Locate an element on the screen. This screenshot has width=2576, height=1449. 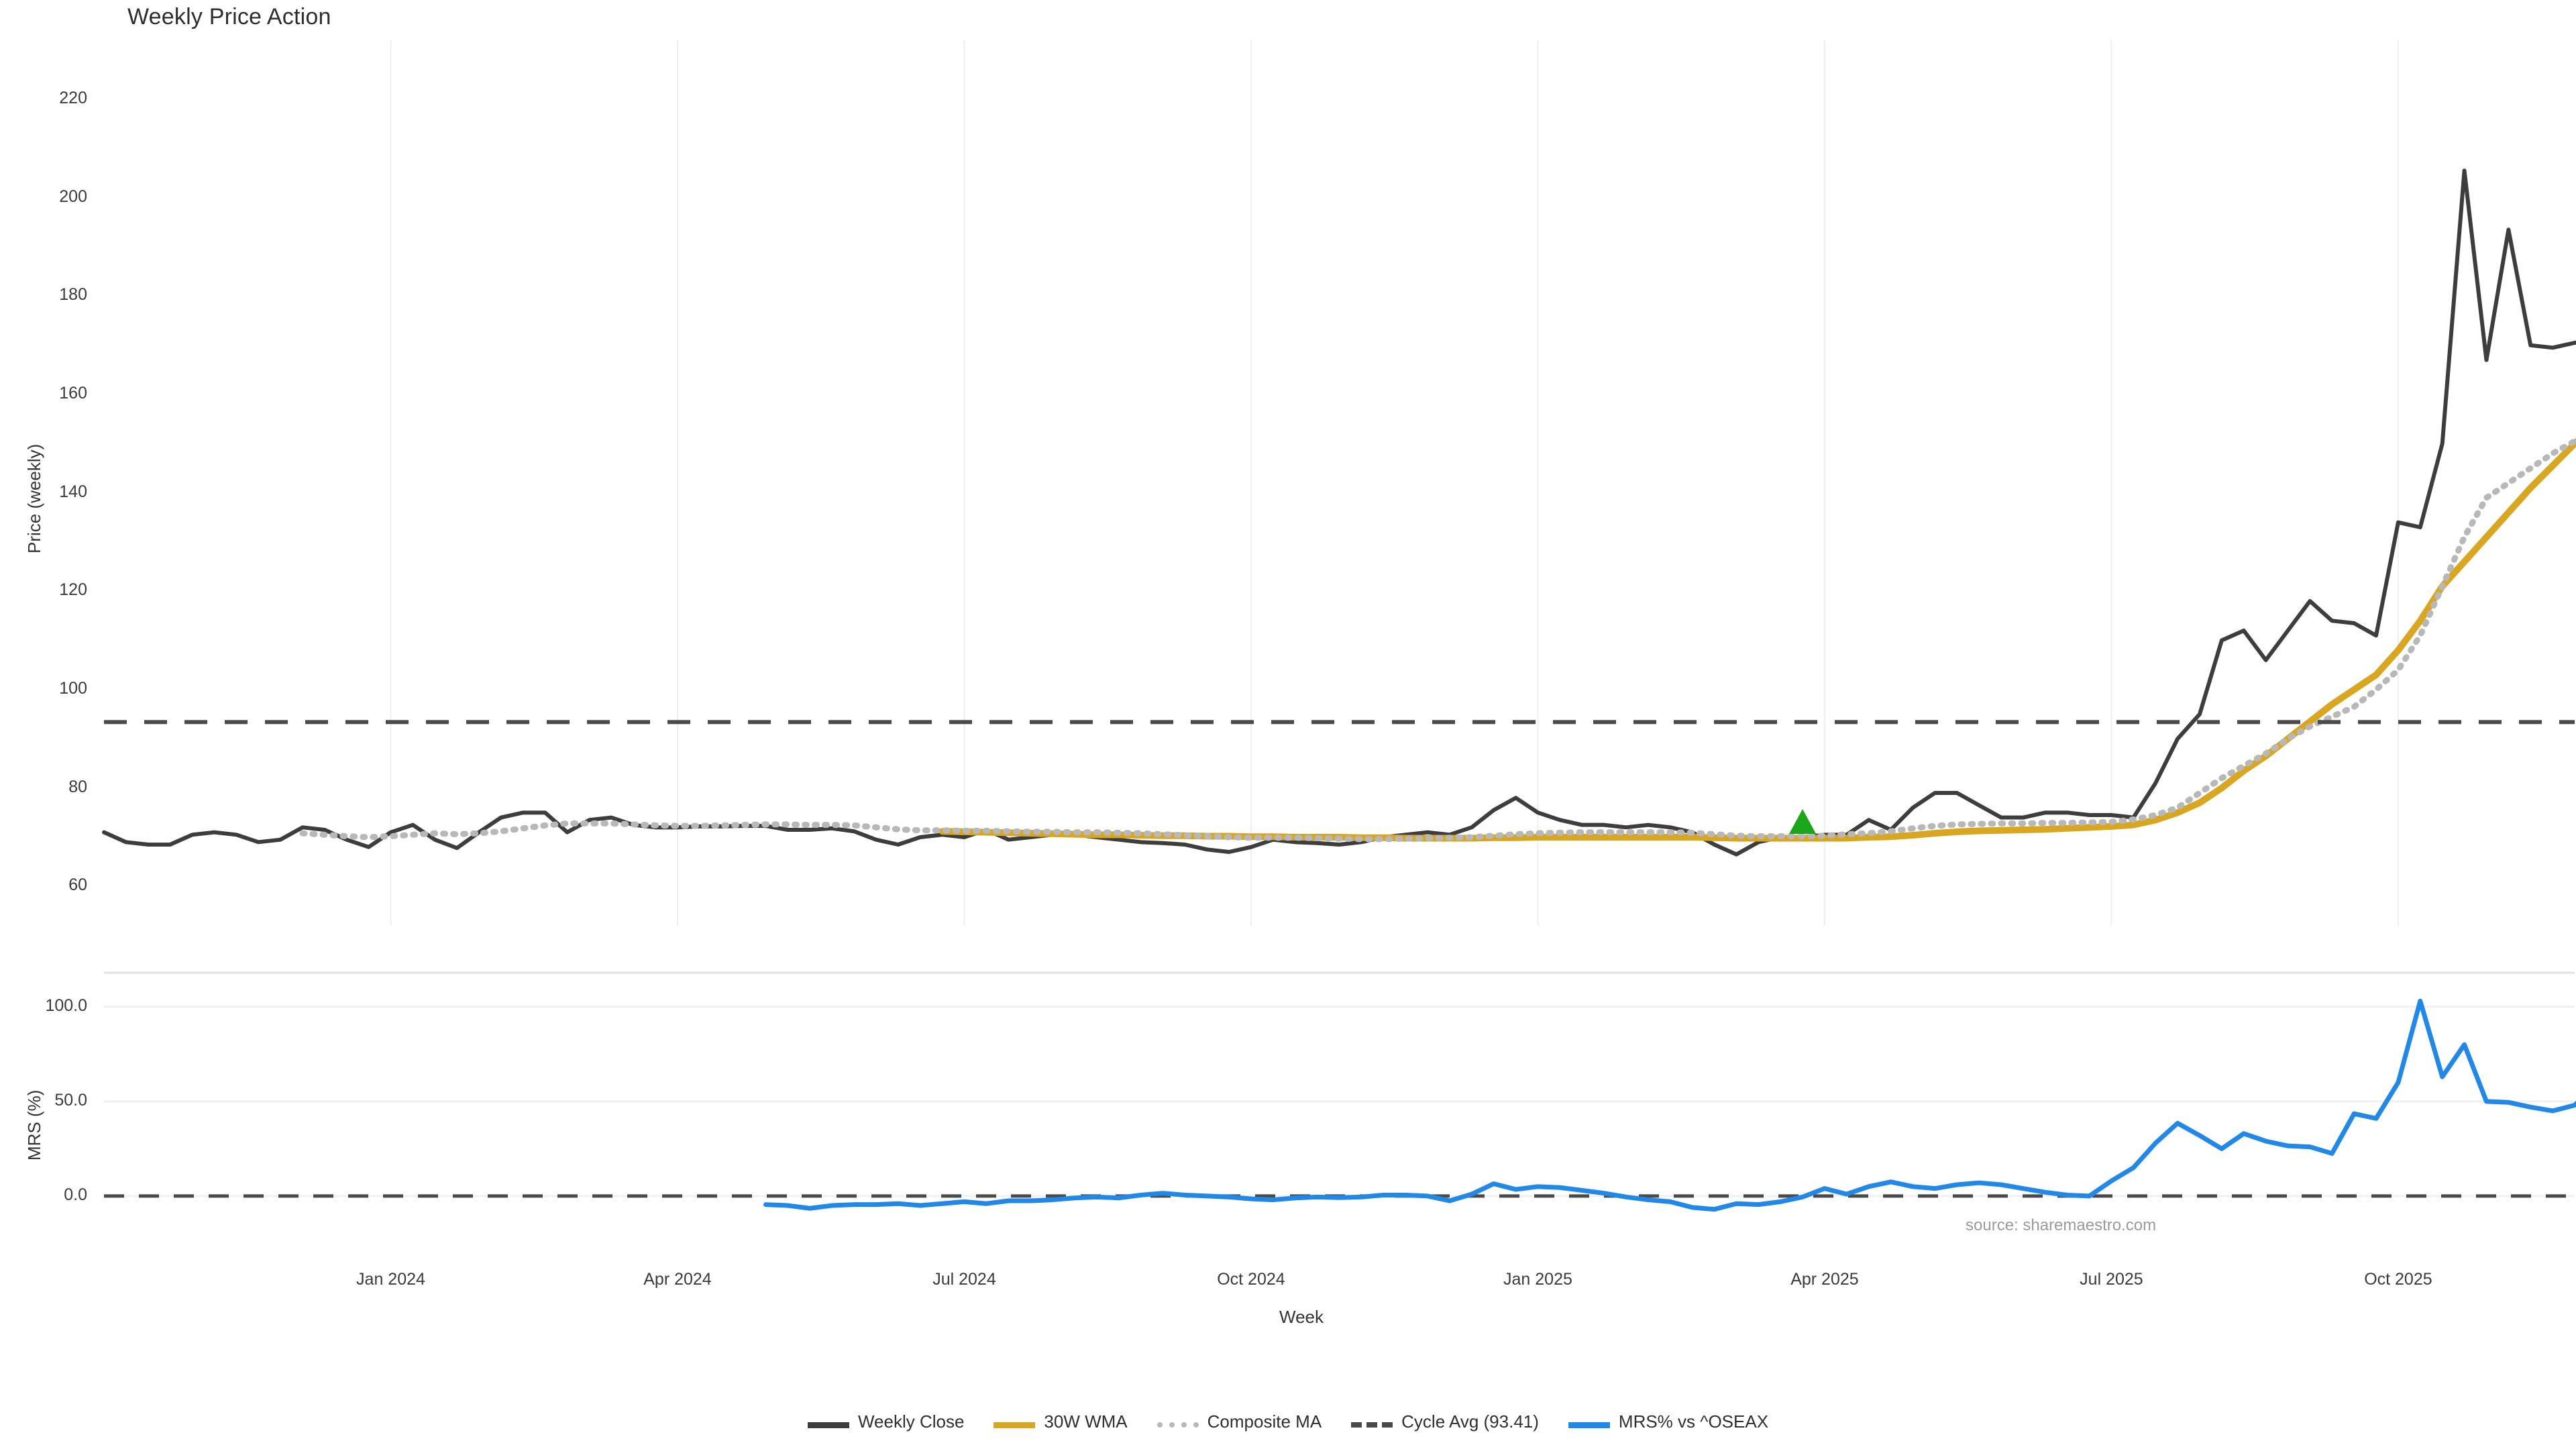
legend-label: 30W WMA is located at coordinates (1086, 1421).